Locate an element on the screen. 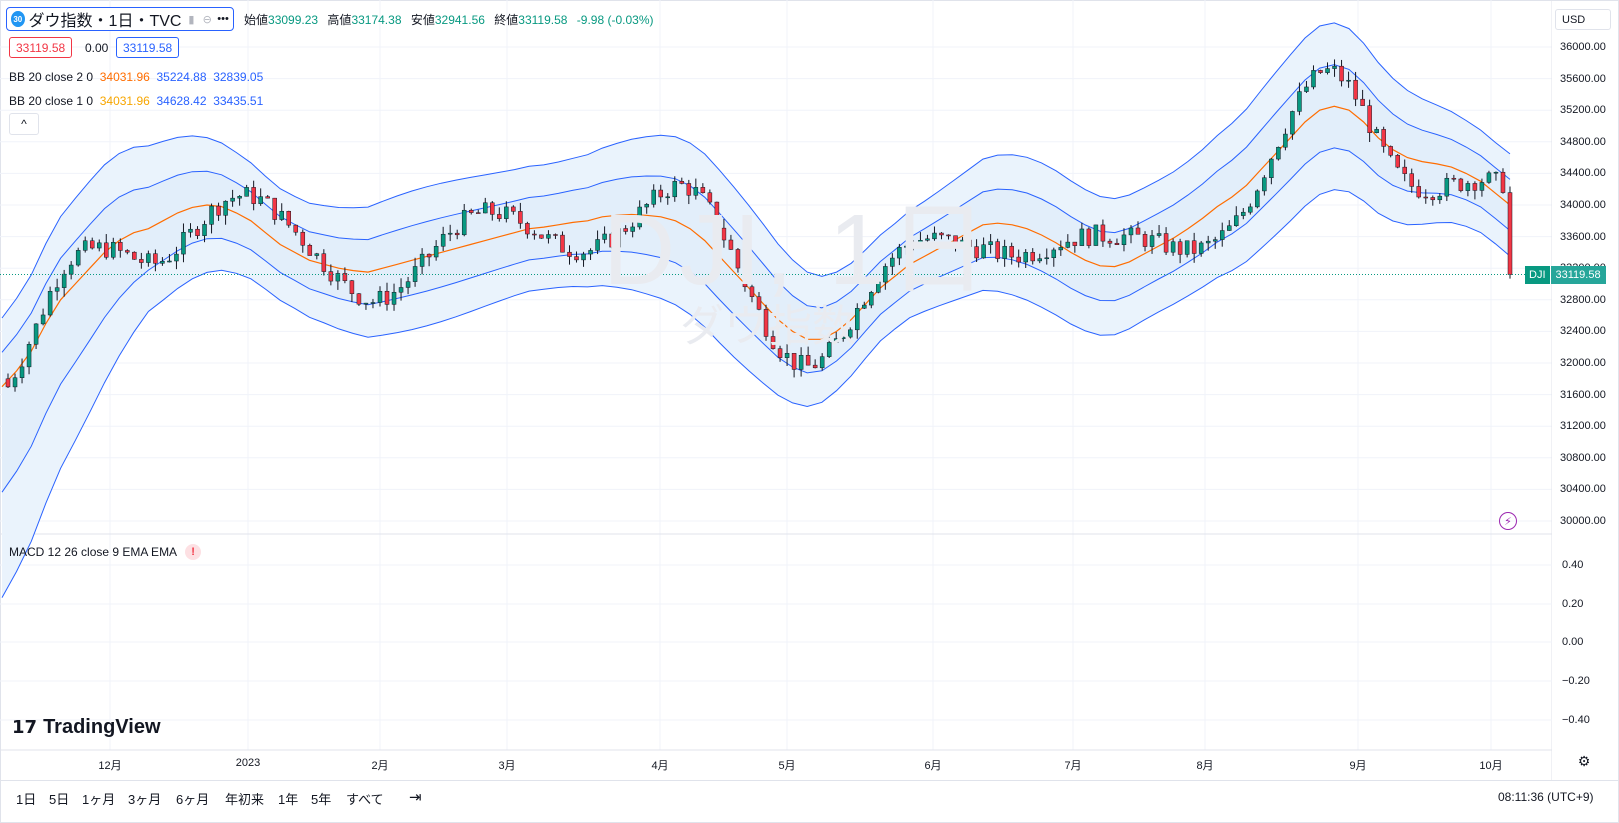  symbol-watermark-name: ダウ指数 is located at coordinates (768, 326).